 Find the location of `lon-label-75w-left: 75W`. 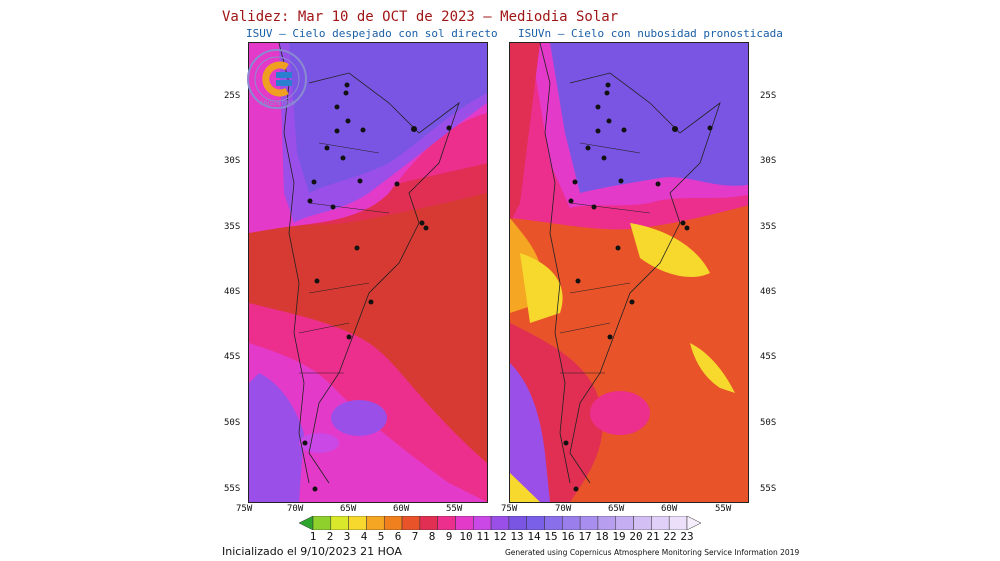

lon-label-75w-left: 75W is located at coordinates (244, 509).